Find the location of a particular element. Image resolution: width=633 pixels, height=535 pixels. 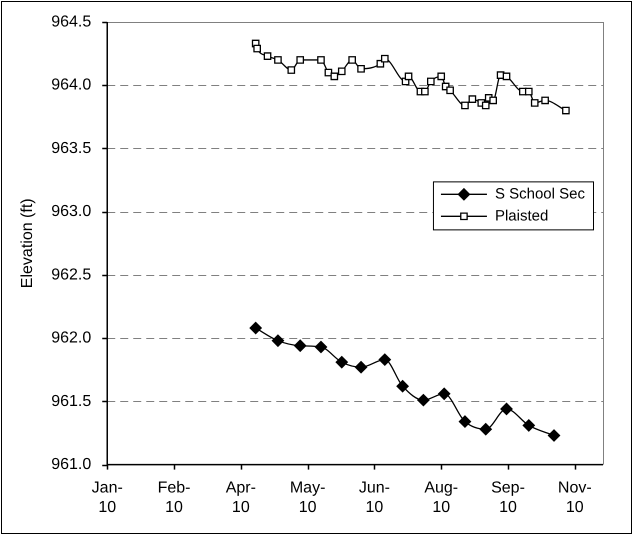

legend-label: Plaisted is located at coordinates (521, 215).